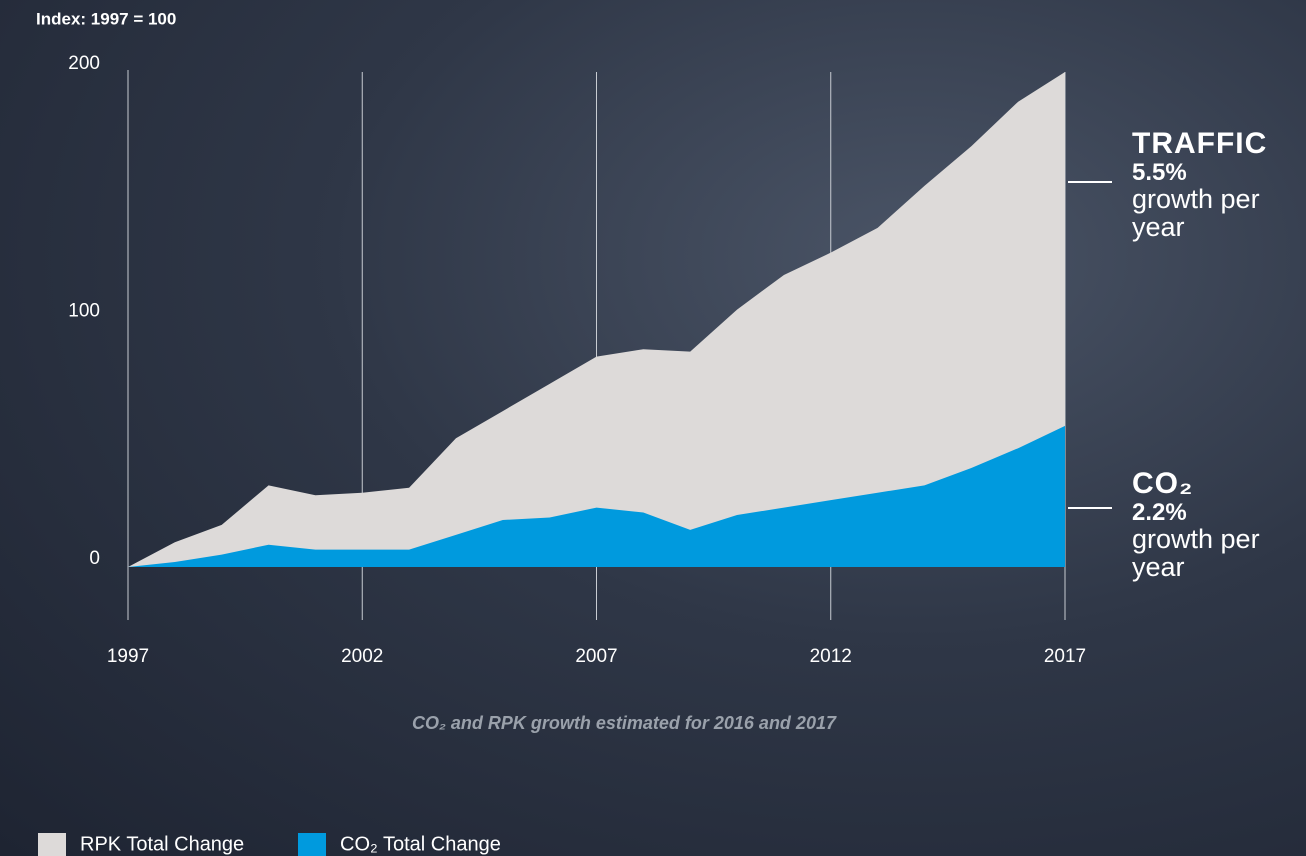 Image resolution: width=1306 pixels, height=856 pixels. Describe the element at coordinates (84, 311) in the screenshot. I see `y-tick-label: 100` at that location.